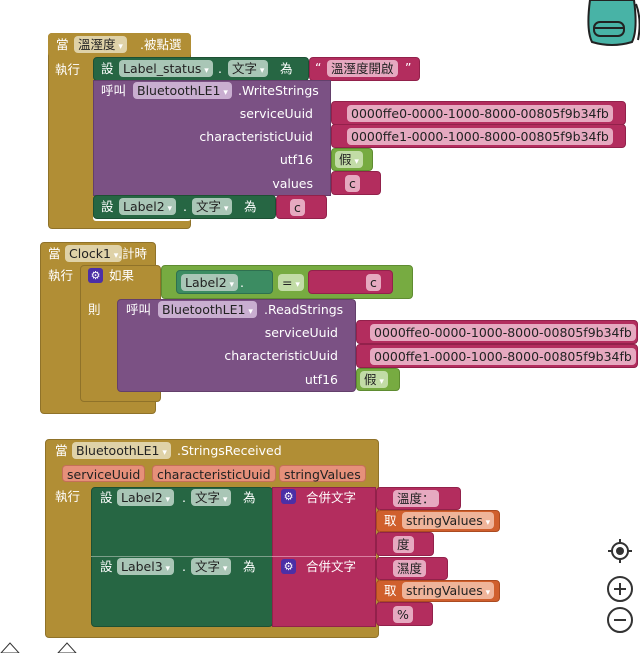 The image size is (644, 653). What do you see at coordinates (146, 566) in the screenshot?
I see `component-dropdown: Label3` at bounding box center [146, 566].